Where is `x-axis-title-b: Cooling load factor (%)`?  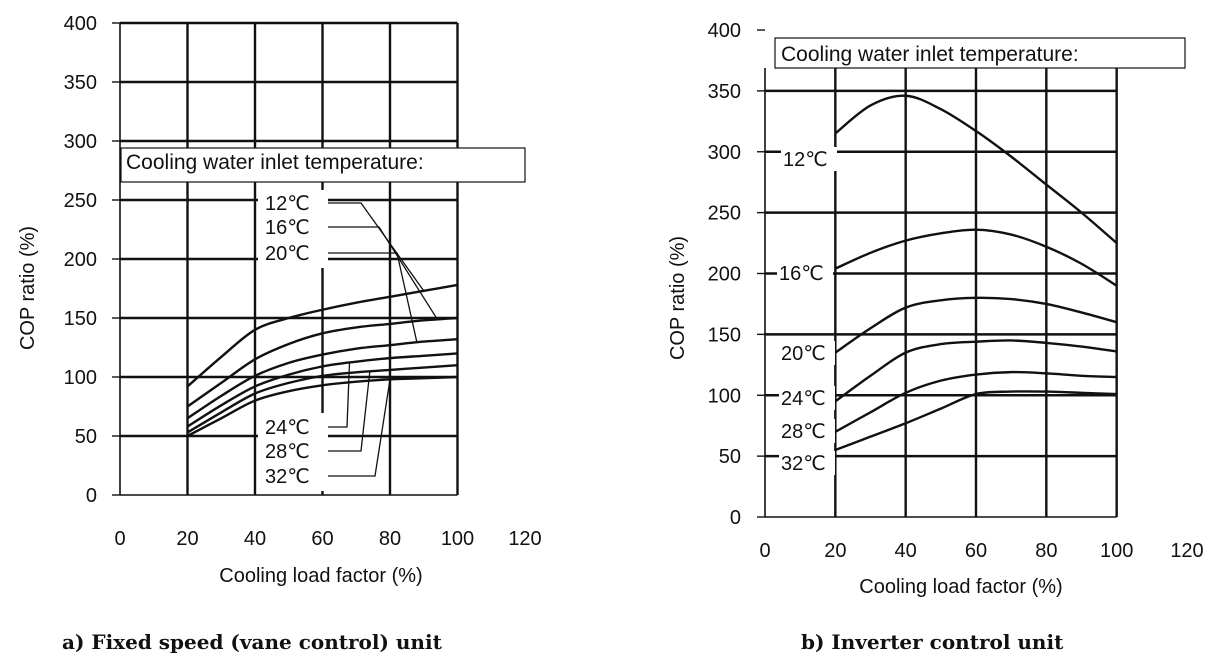
x-axis-title-b: Cooling load factor (%) is located at coordinates (960, 587).